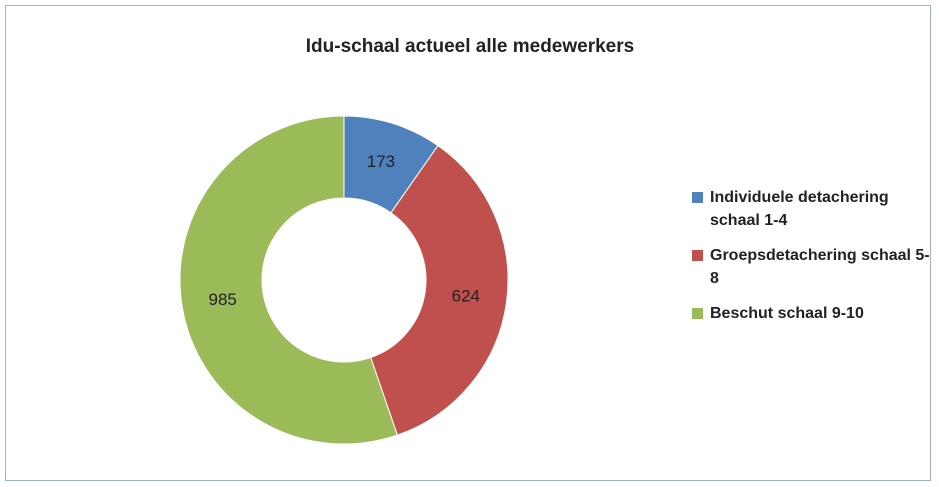 The width and height of the screenshot is (939, 487). What do you see at coordinates (466, 296) in the screenshot?
I see `data-label: 624` at bounding box center [466, 296].